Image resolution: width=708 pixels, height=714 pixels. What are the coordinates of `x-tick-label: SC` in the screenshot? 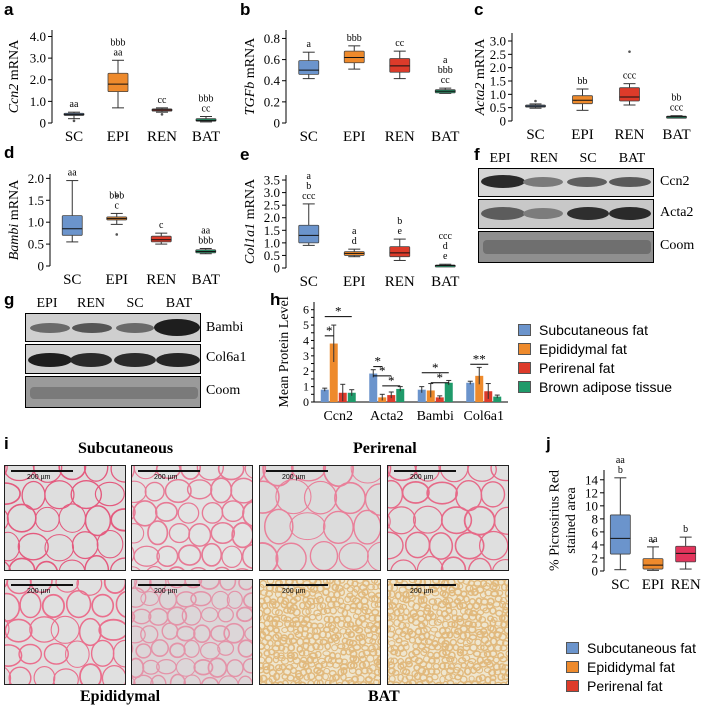 It's located at (309, 282).